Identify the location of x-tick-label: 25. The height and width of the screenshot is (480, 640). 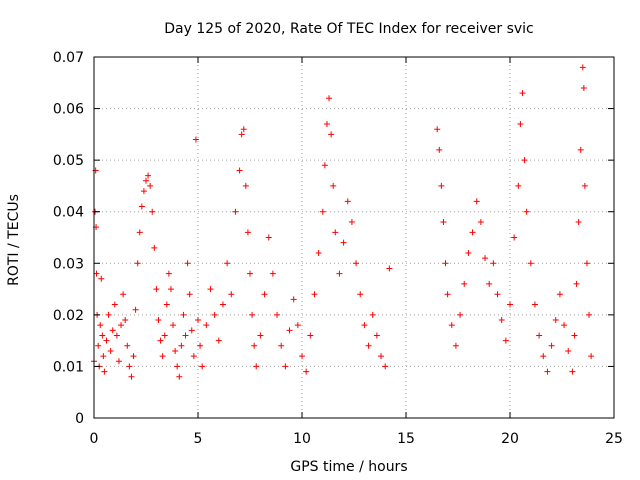
(614, 439).